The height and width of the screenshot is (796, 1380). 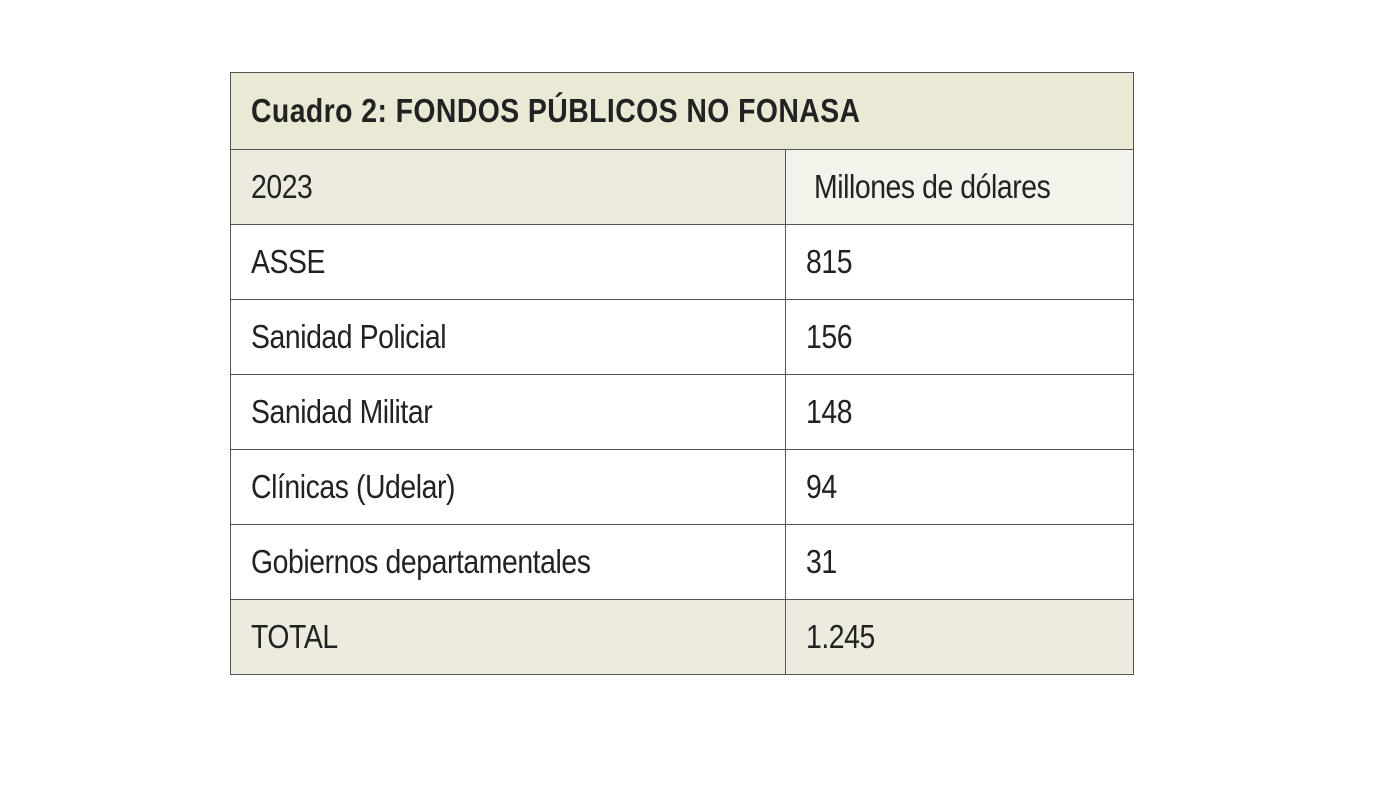 What do you see at coordinates (342, 411) in the screenshot?
I see `row-label-text: Sanidad Militar` at bounding box center [342, 411].